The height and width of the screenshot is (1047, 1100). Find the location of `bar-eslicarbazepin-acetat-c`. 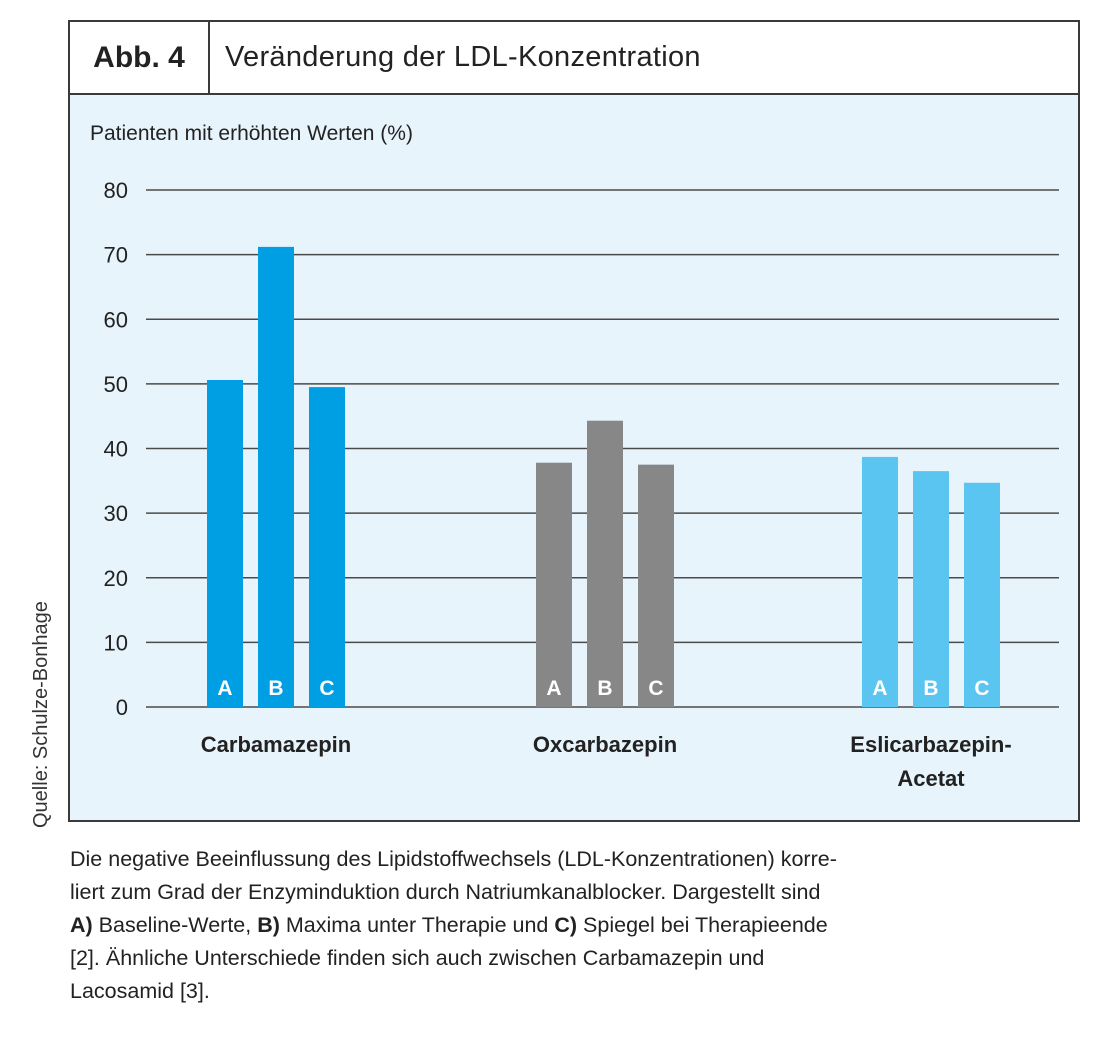

bar-eslicarbazepin-acetat-c is located at coordinates (982, 594).